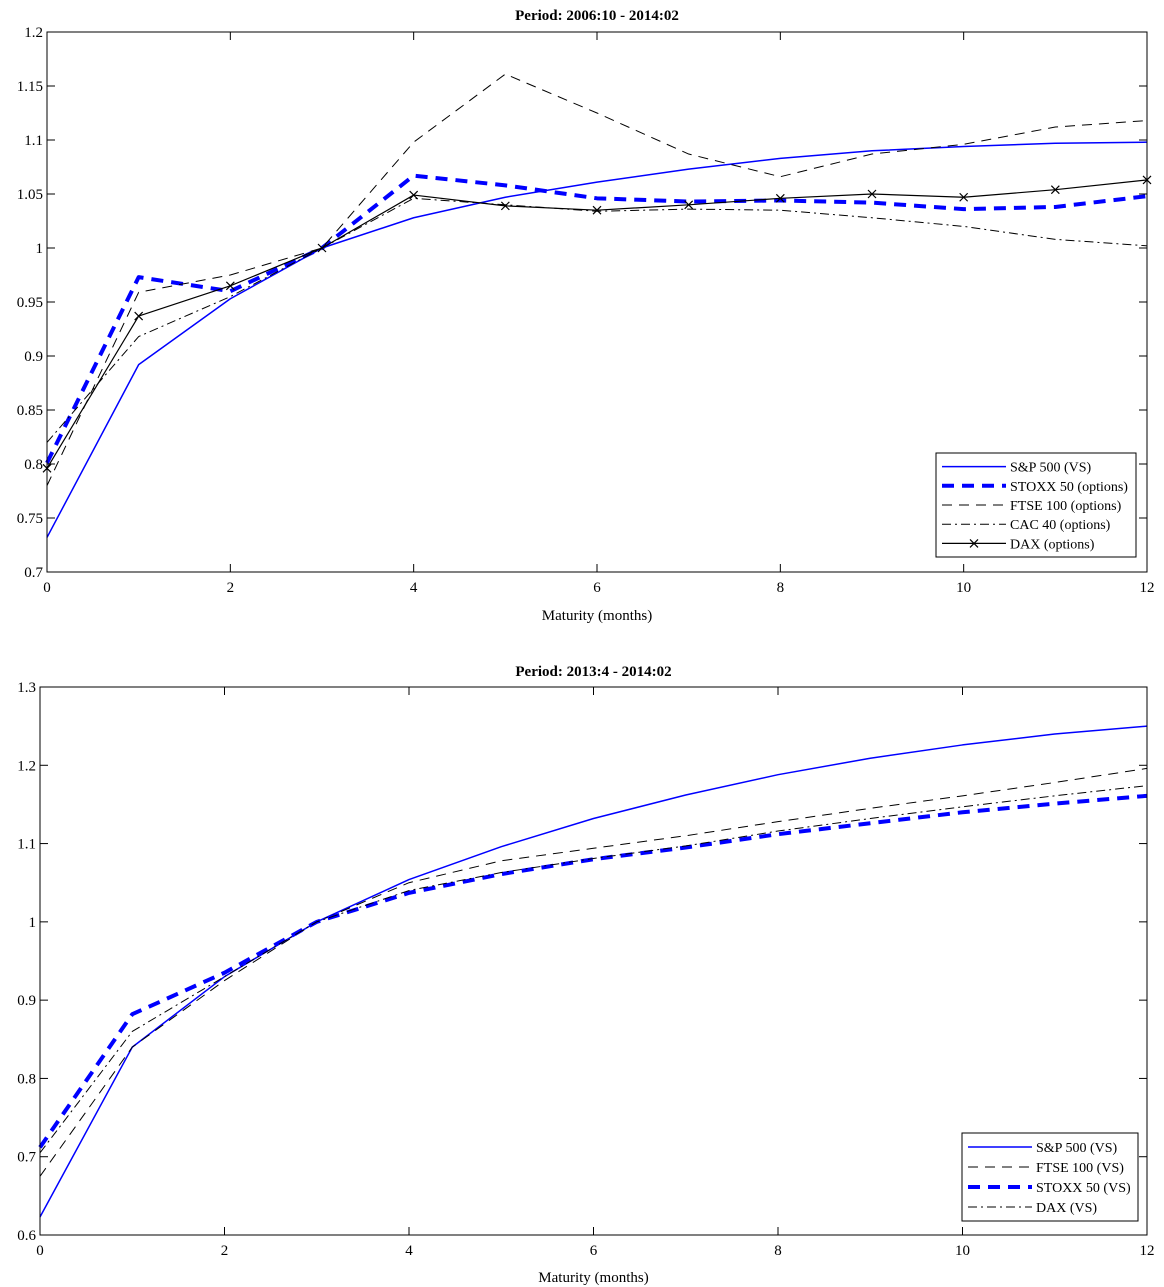  What do you see at coordinates (1060, 525) in the screenshot?
I see `legend-label-4: CAC 40 (options)` at bounding box center [1060, 525].